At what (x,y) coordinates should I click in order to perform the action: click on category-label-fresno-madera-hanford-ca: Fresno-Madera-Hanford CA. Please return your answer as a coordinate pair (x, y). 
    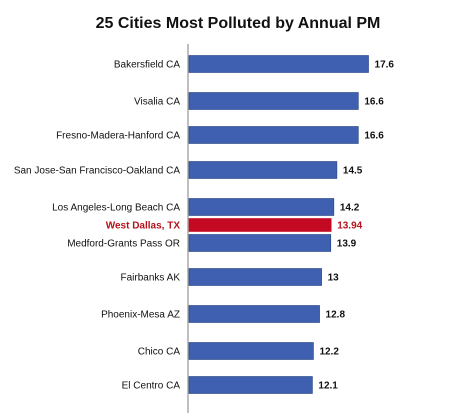
    Looking at the image, I should click on (118, 136).